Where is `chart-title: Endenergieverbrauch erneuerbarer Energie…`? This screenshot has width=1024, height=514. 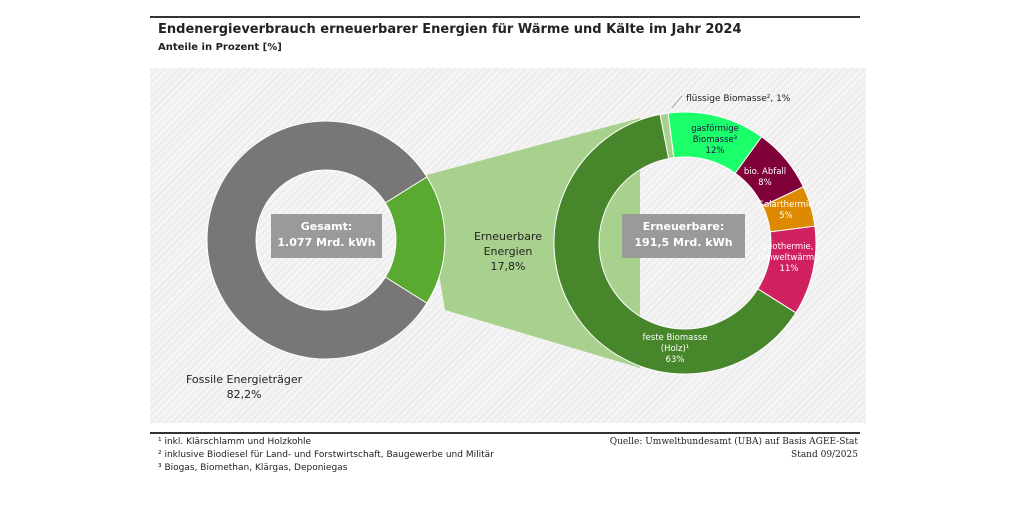
chart-title: Endenergieverbrauch erneuerbarer Energie… is located at coordinates (450, 29).